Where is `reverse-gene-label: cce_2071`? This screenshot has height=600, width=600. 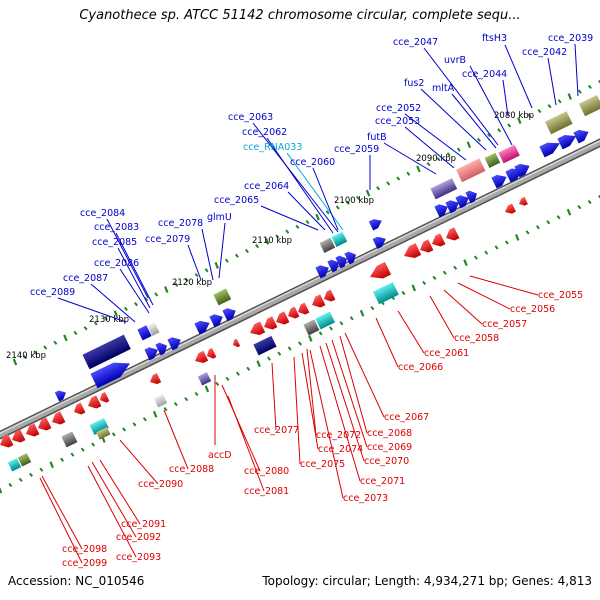 reverse-gene-label: cce_2071 is located at coordinates (382, 481).